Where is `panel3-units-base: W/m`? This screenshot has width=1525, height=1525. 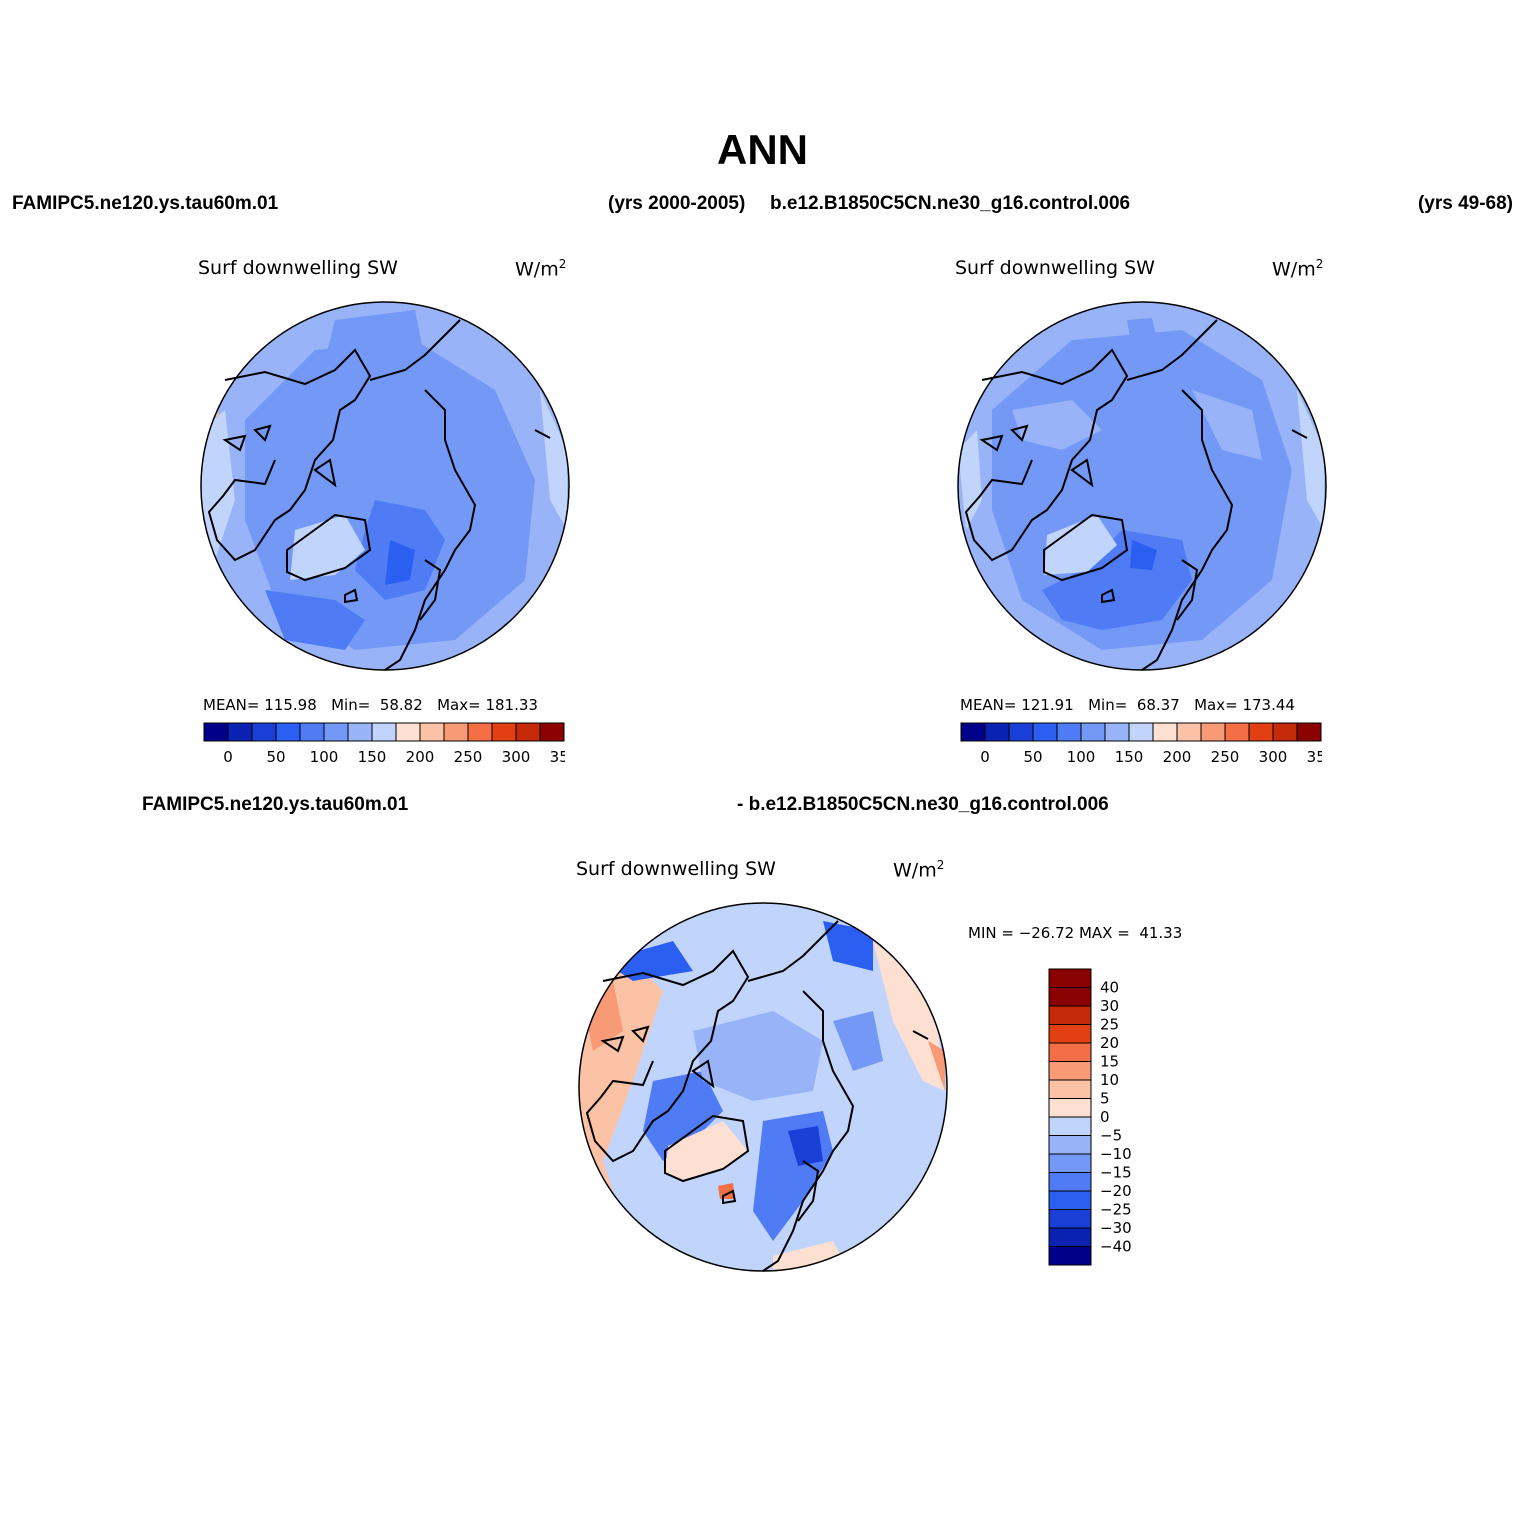 panel3-units-base: W/m is located at coordinates (915, 870).